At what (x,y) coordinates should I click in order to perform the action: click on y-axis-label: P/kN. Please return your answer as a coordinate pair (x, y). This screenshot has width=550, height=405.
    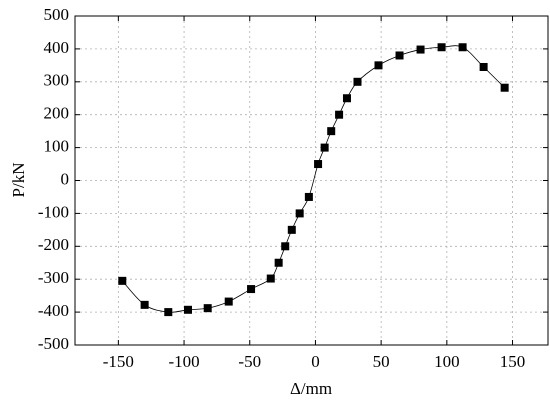
    Looking at the image, I should click on (18, 180).